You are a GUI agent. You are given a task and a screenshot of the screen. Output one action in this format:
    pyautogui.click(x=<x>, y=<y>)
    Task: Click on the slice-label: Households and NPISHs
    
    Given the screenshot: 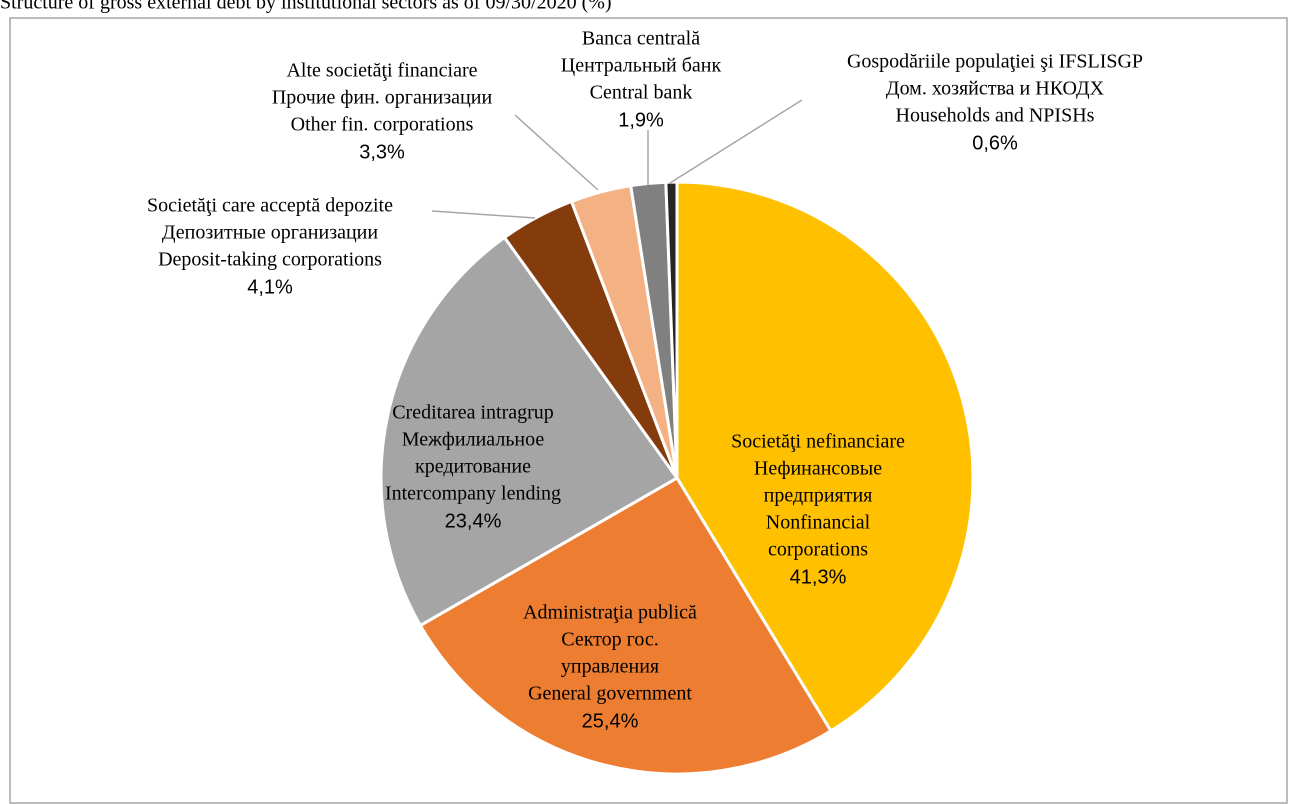 What is the action you would take?
    pyautogui.click(x=995, y=116)
    